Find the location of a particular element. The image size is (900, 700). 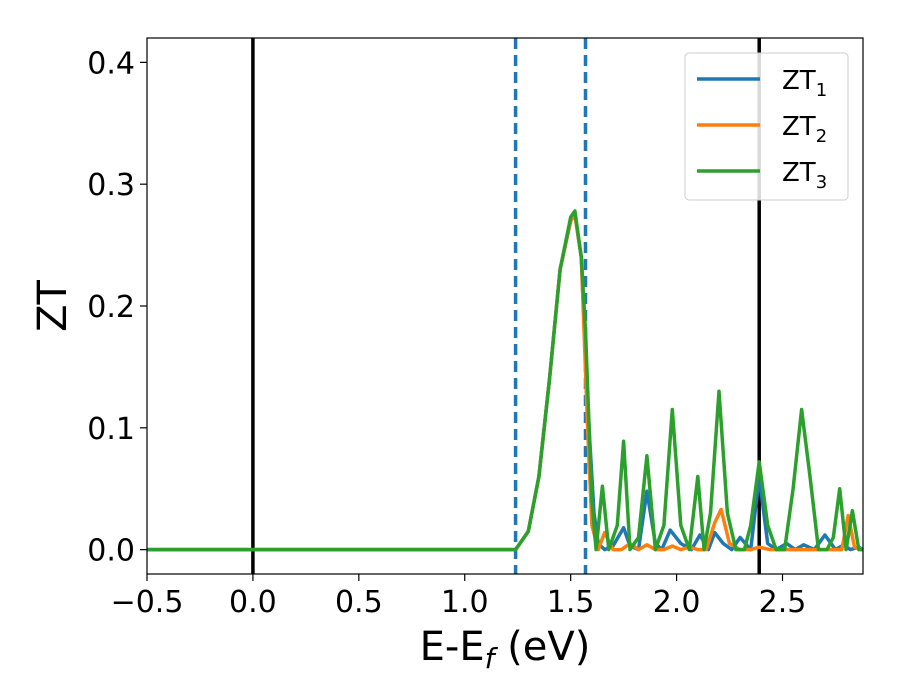

x-ticks: −0.5 0.0 0.5 1.0 1.5 2.0 2.5 is located at coordinates (459, 597).